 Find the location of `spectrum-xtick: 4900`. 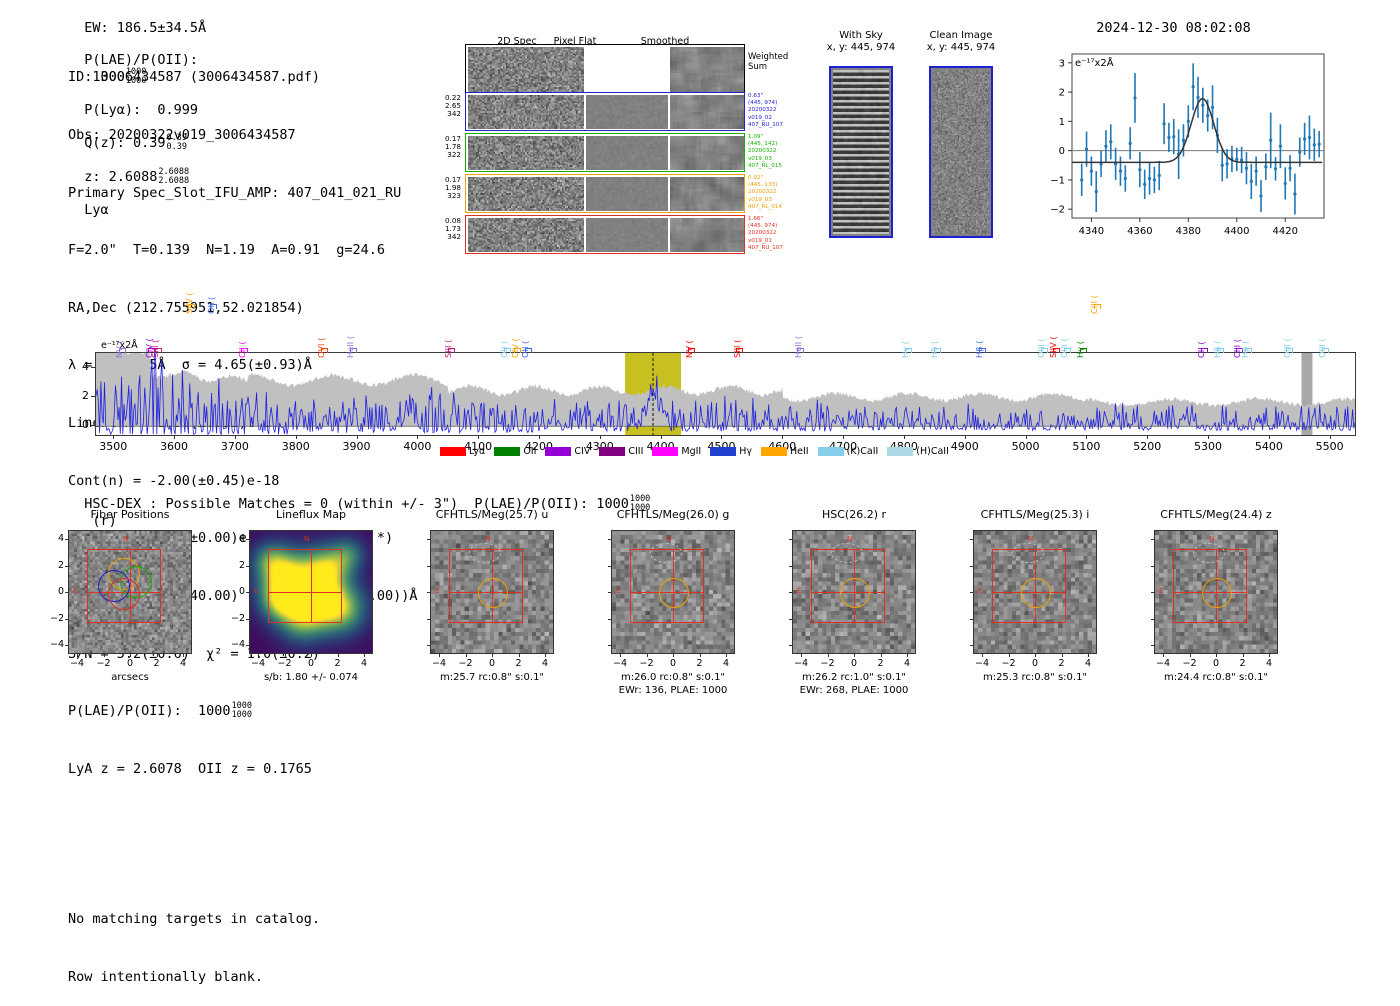

spectrum-xtick: 4900 is located at coordinates (964, 446).